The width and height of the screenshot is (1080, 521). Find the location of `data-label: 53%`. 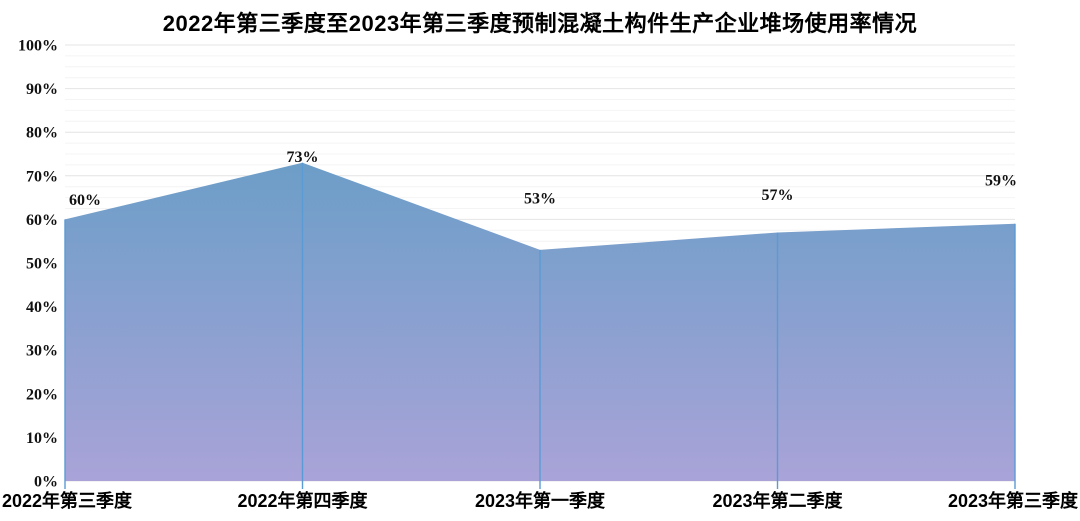

data-label: 53% is located at coordinates (540, 198).